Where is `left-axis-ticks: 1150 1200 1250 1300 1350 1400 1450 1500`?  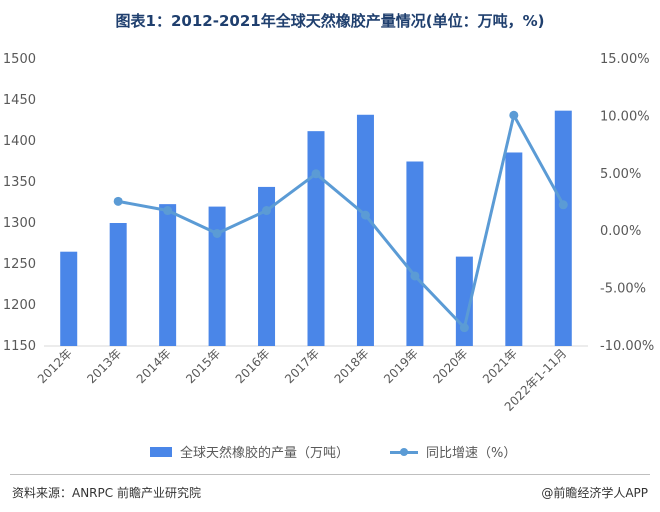 left-axis-ticks: 1150 1200 1250 1300 1350 1400 1450 1500 is located at coordinates (19, 203).